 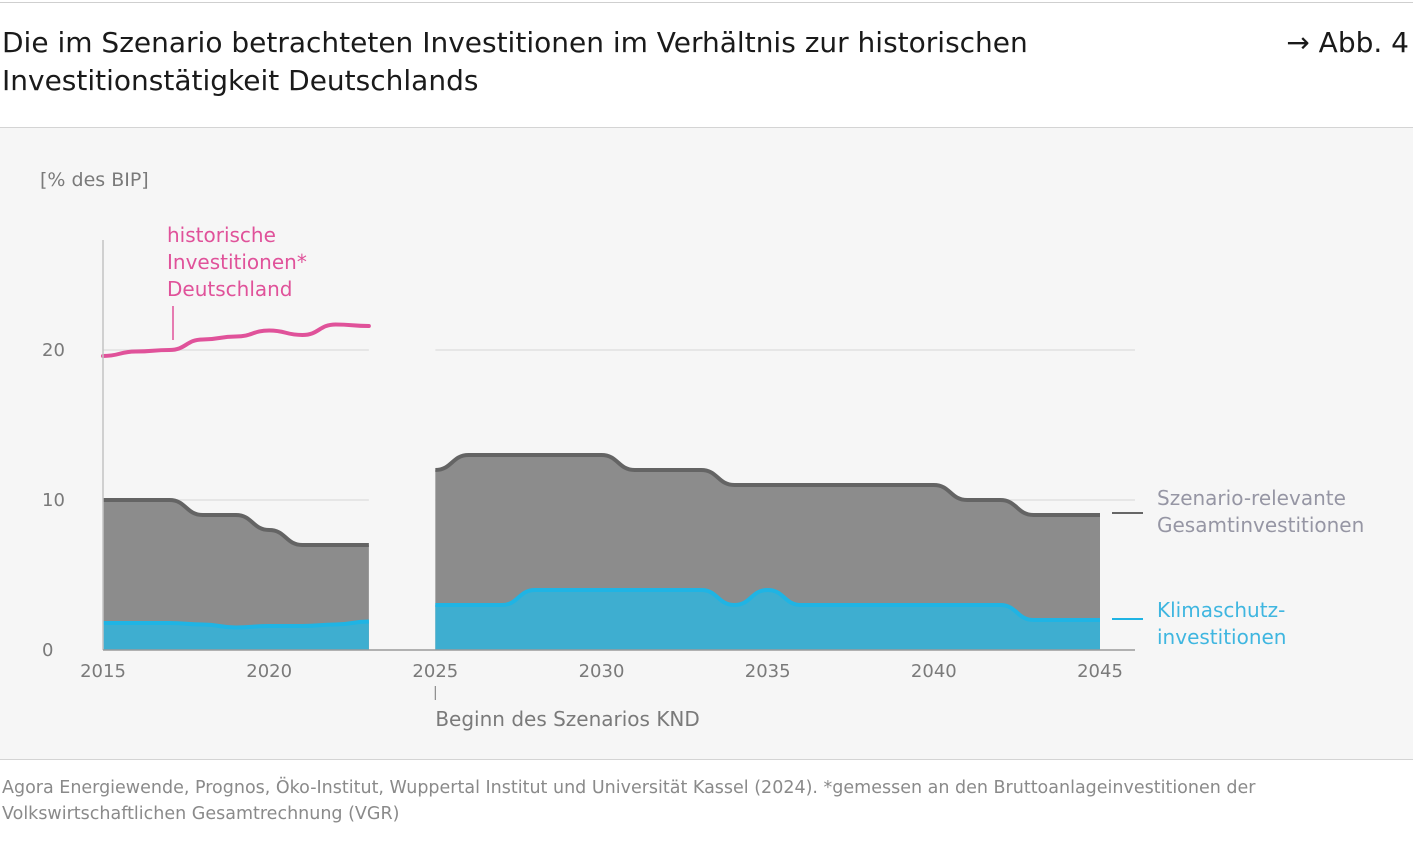 What do you see at coordinates (237, 262) in the screenshot?
I see `historical-series-label: Investitionen*` at bounding box center [237, 262].